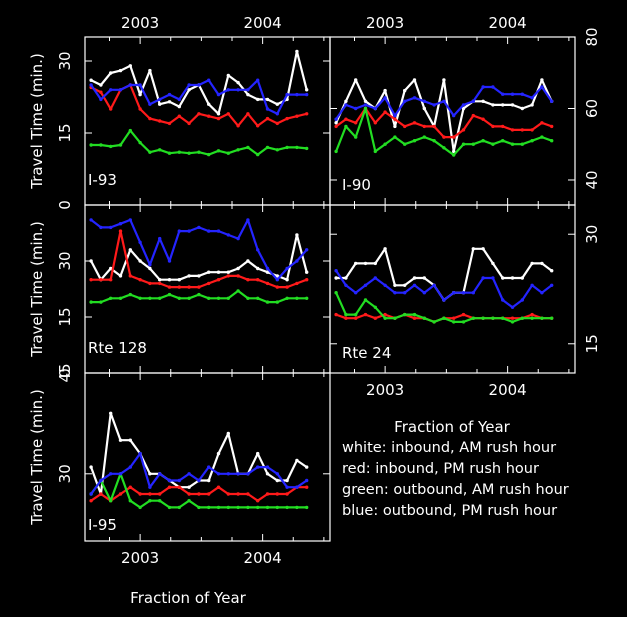  What do you see at coordinates (385, 23) in the screenshot?
I see `x-tick-label-top: 2003` at bounding box center [385, 23].